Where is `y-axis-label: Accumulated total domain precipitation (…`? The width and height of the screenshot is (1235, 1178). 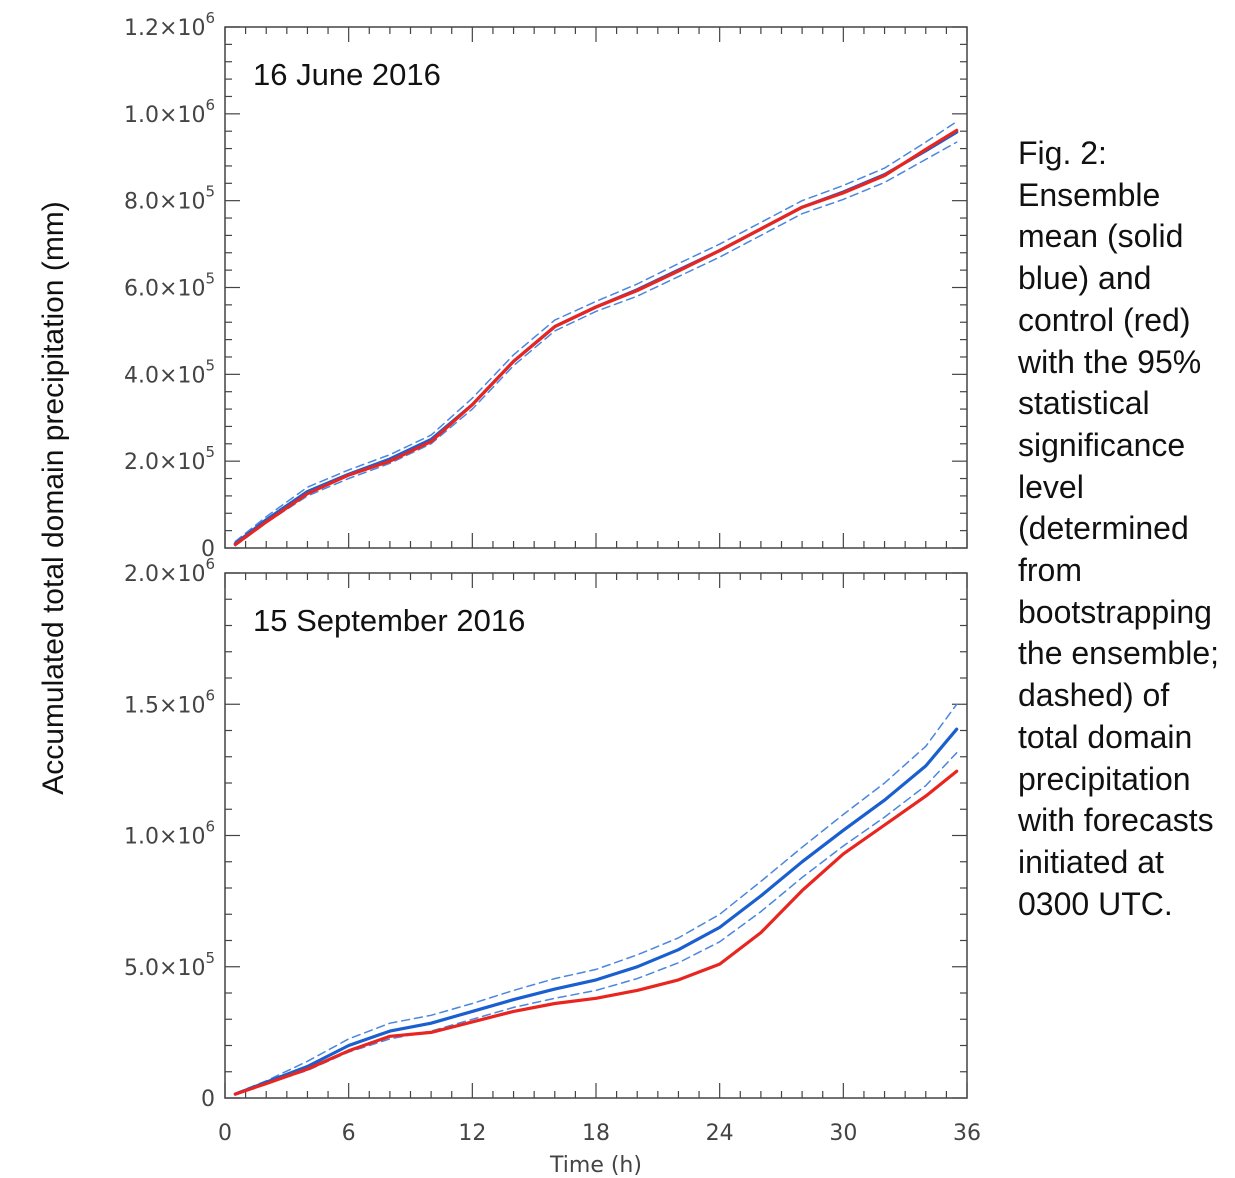
y-axis-label: Accumulated total domain precipitation (… is located at coordinates (53, 498).